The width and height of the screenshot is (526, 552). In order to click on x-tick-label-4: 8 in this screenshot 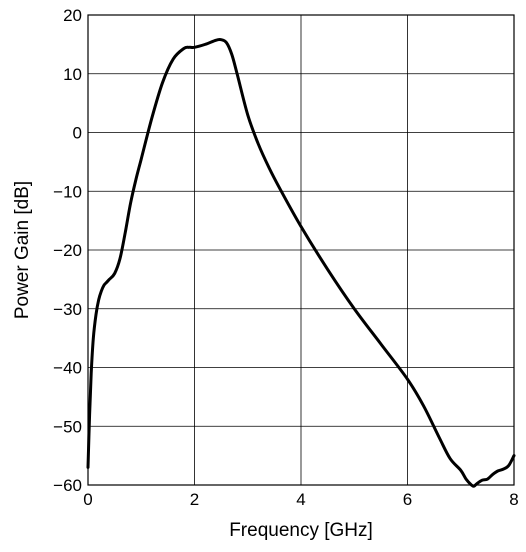, I will do `click(513, 499)`.